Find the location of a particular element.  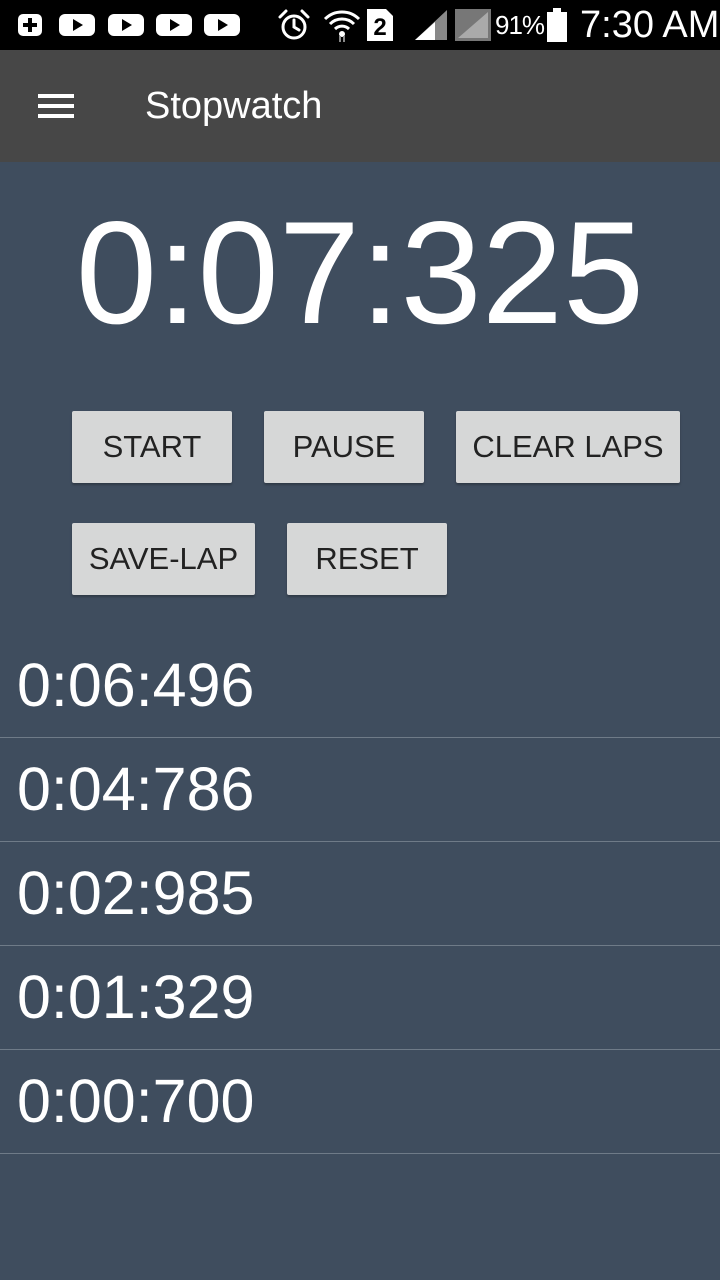

hamburger-menu-icon is located at coordinates (56, 106).